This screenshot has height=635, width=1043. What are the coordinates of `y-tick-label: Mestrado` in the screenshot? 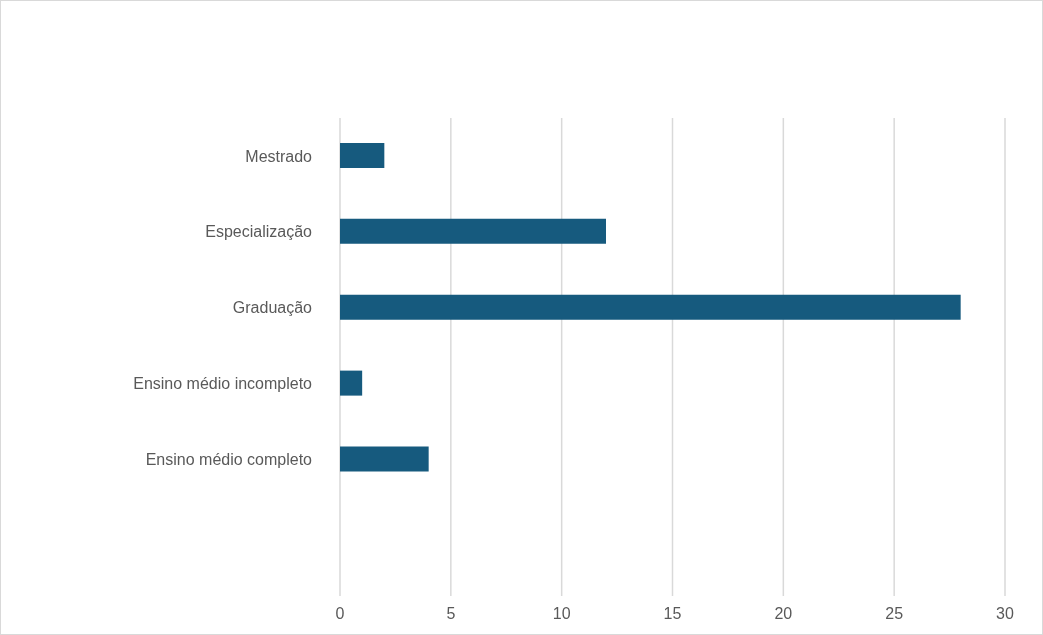 It's located at (279, 156).